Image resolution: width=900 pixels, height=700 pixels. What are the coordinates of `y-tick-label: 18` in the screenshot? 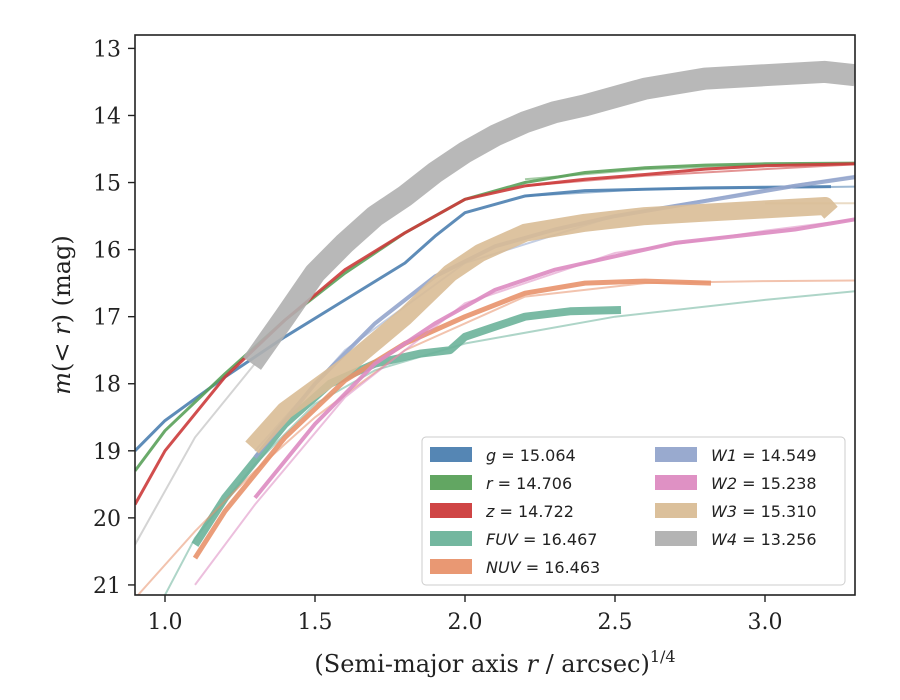 It's located at (107, 385).